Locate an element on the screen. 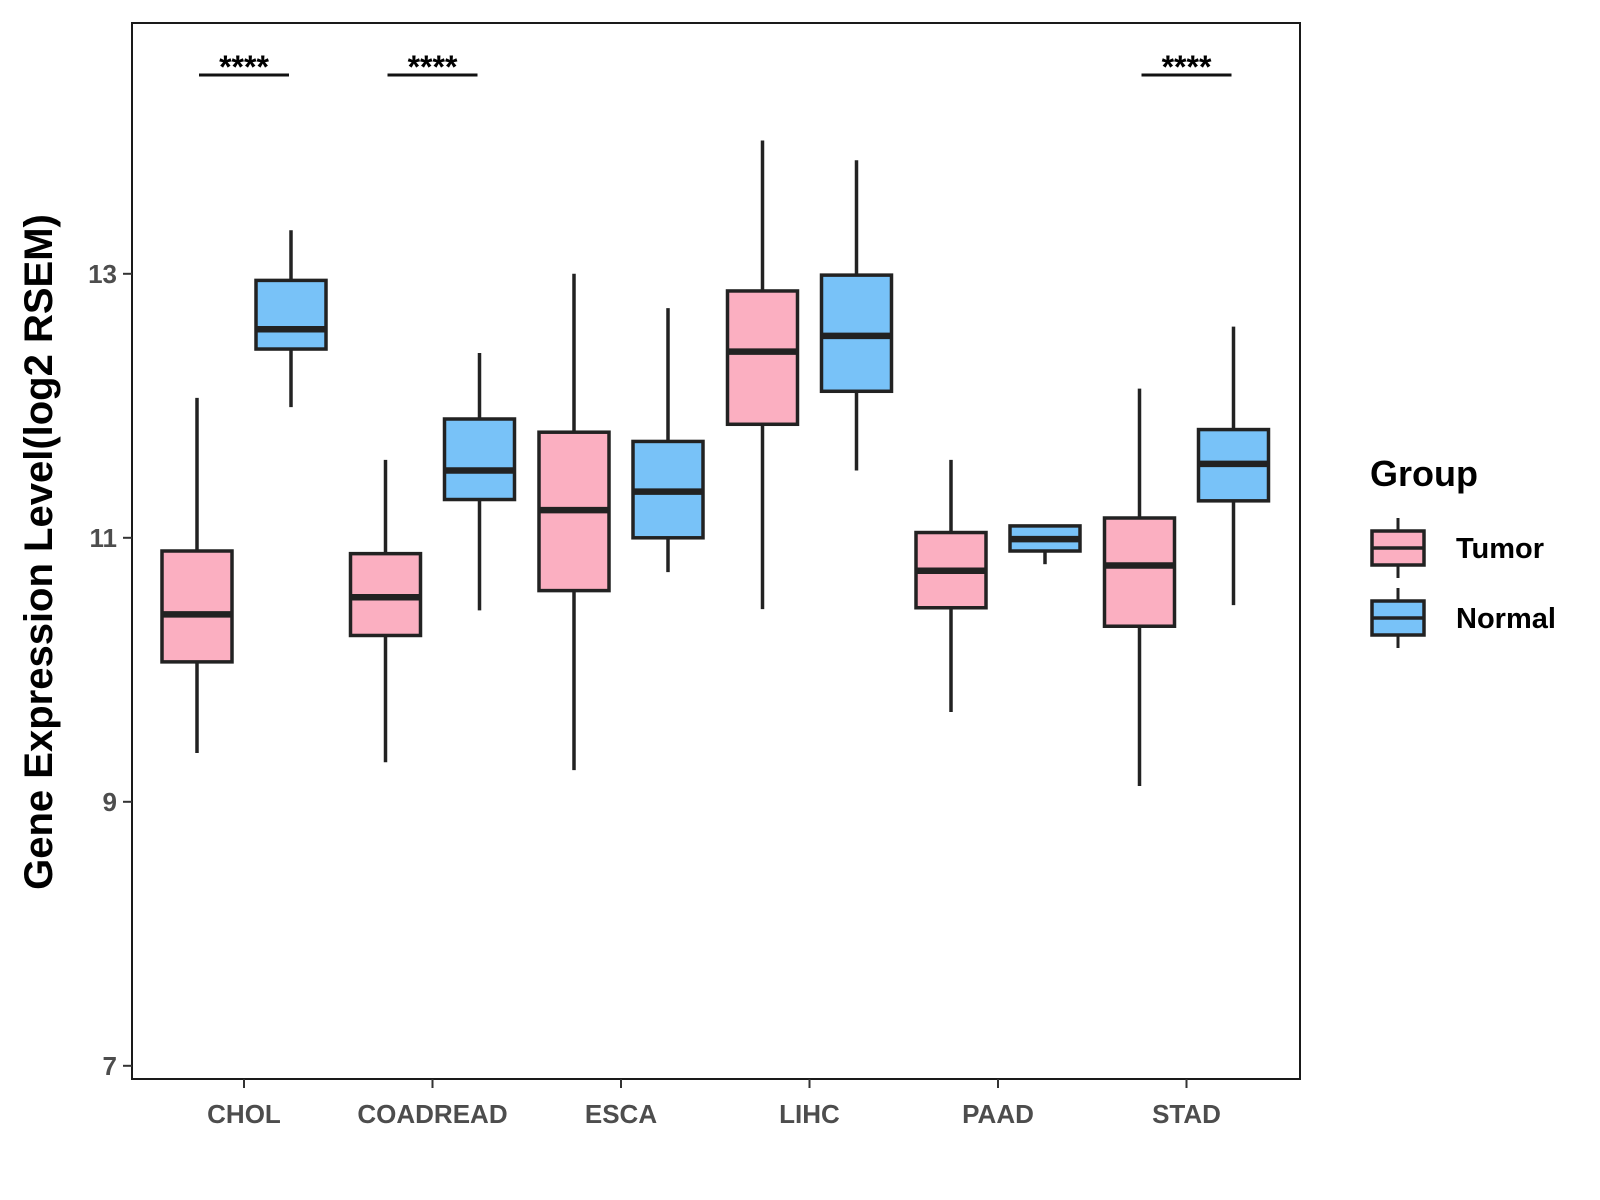 The height and width of the screenshot is (1200, 1600). box-normal-esca is located at coordinates (668, 440).